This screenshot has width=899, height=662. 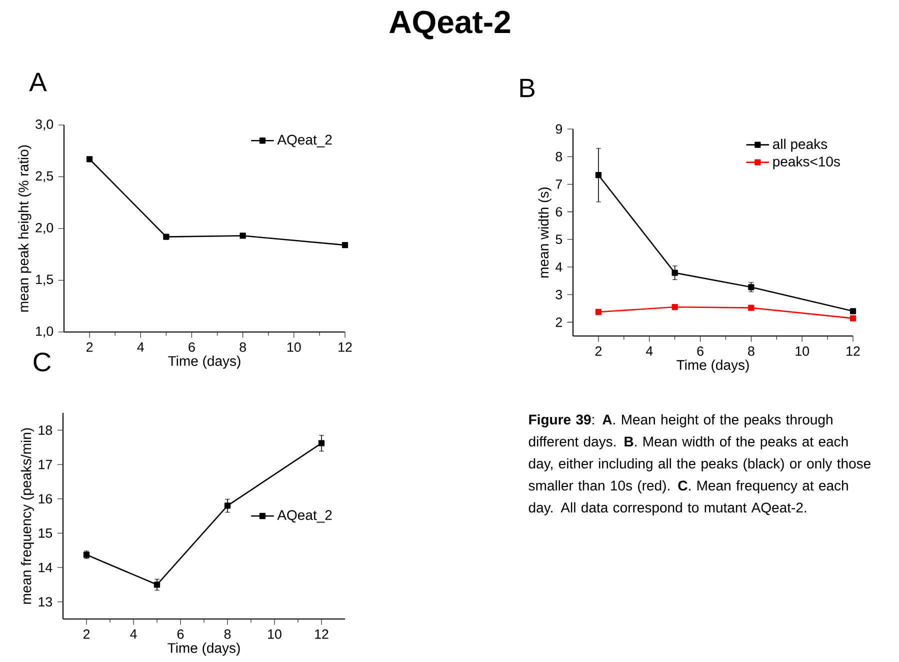 What do you see at coordinates (45, 332) in the screenshot?
I see `y-tick-label: 1,0` at bounding box center [45, 332].